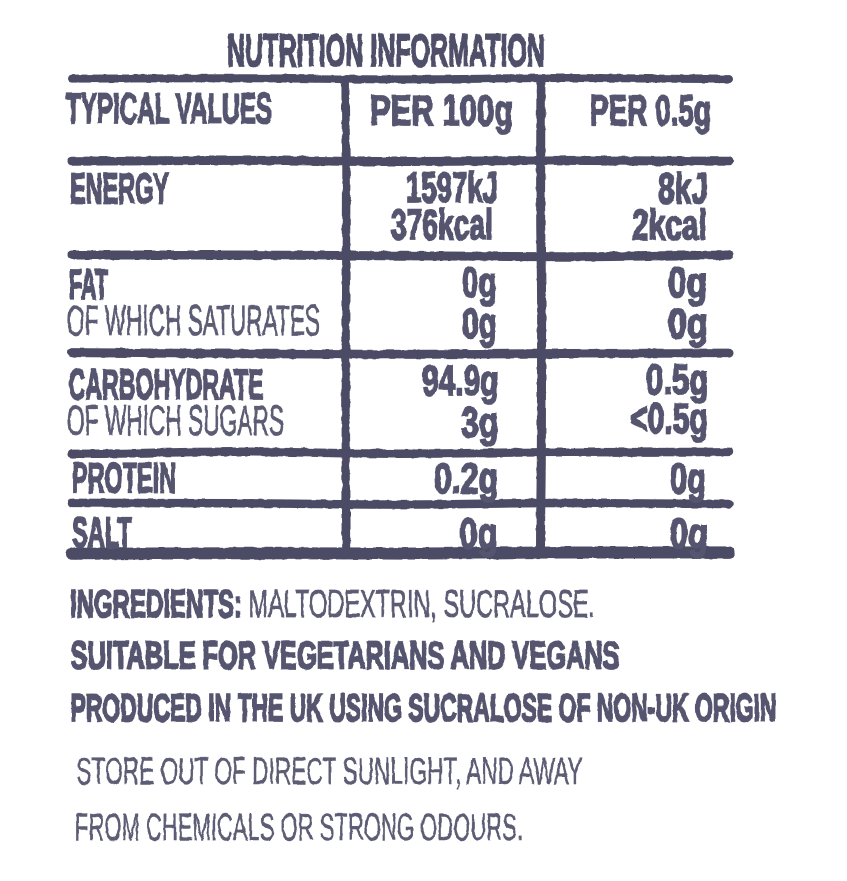  Describe the element at coordinates (669, 226) in the screenshot. I see `svg-text: 2kcal` at that location.